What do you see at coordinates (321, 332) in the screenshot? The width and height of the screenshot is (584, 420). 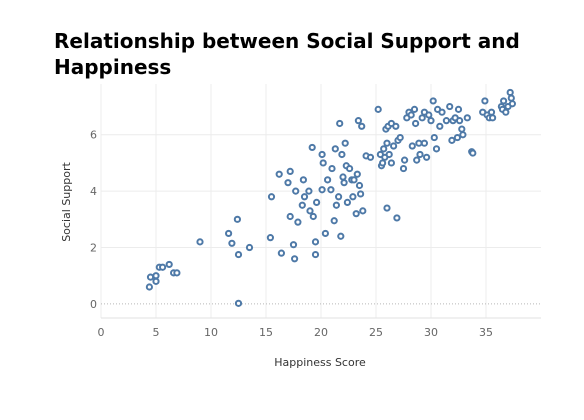 I see `x-tick-label: 20` at bounding box center [321, 332].